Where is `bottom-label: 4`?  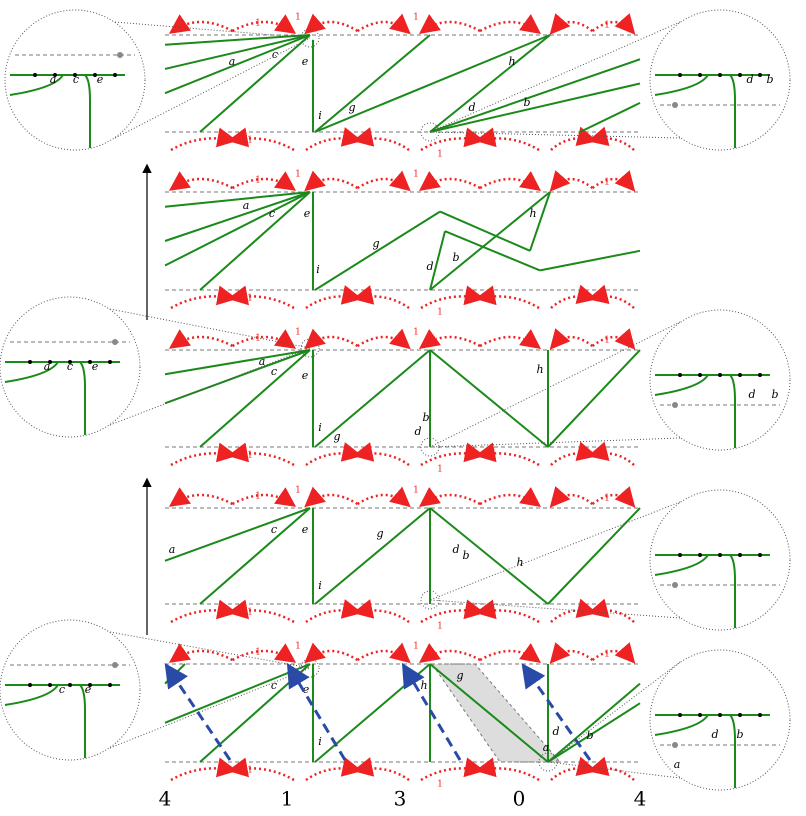
bottom-label: 4 is located at coordinates (640, 799).